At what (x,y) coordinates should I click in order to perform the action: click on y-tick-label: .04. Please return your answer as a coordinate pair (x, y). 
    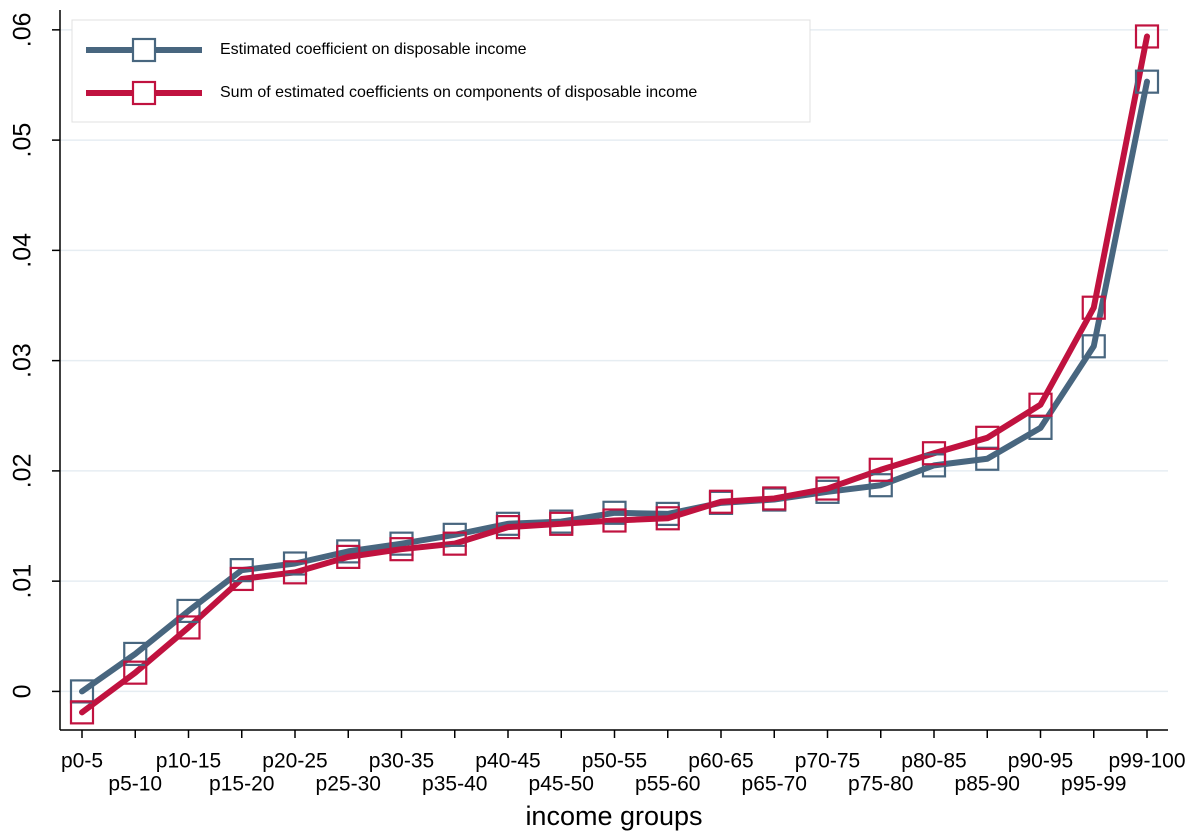
    Looking at the image, I should click on (23, 250).